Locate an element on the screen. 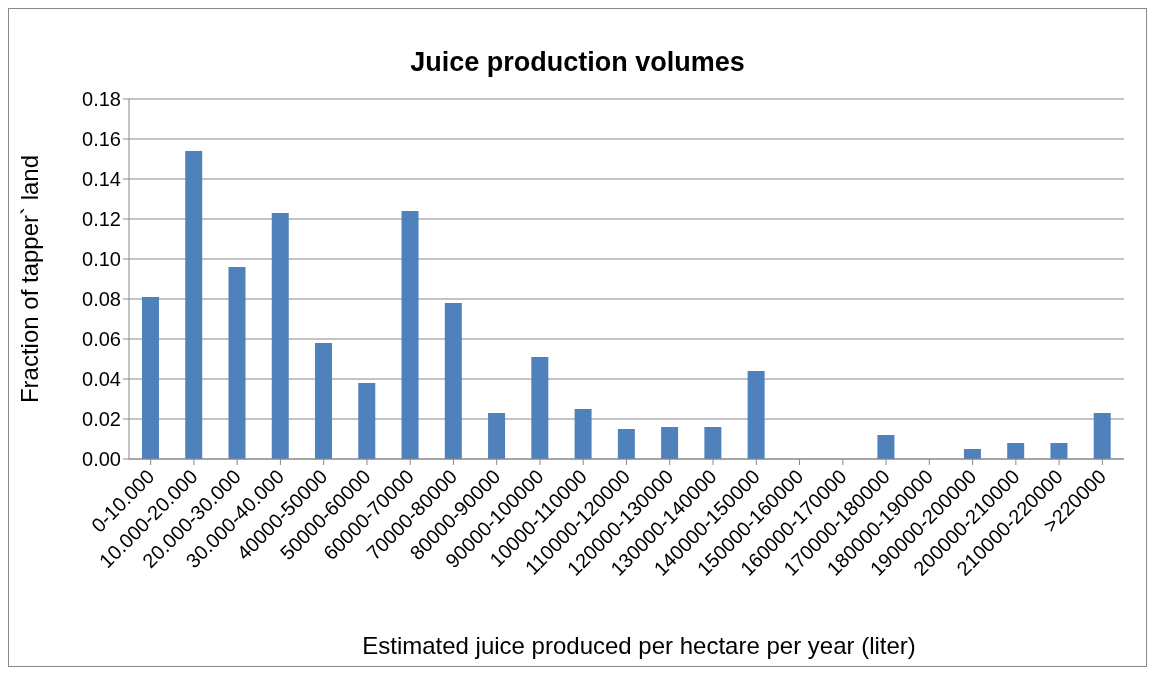 The image size is (1155, 675). y-tick-label: 0.00 is located at coordinates (101, 459).